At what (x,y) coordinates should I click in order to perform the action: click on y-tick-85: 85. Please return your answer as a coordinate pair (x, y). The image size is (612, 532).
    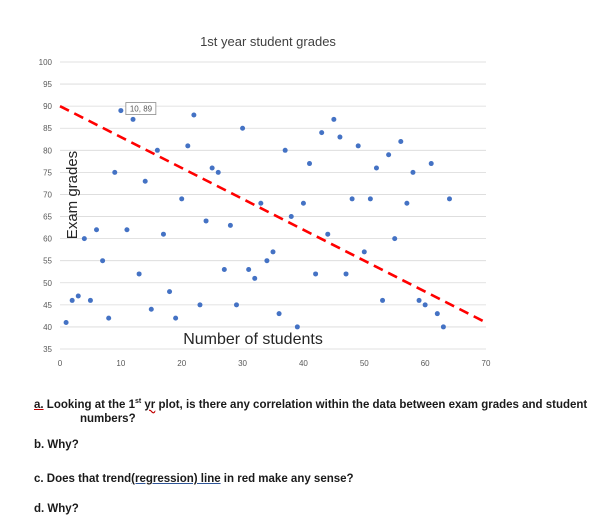
    Looking at the image, I should click on (47, 128).